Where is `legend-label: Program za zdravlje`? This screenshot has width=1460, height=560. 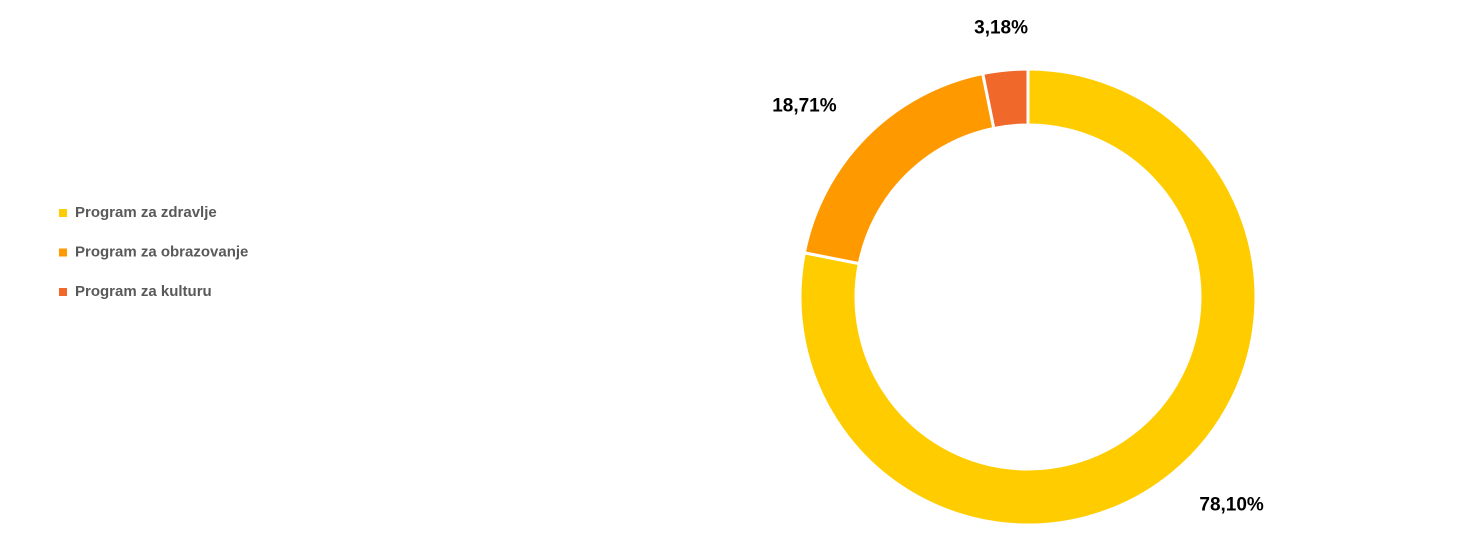 legend-label: Program za zdravlje is located at coordinates (146, 212).